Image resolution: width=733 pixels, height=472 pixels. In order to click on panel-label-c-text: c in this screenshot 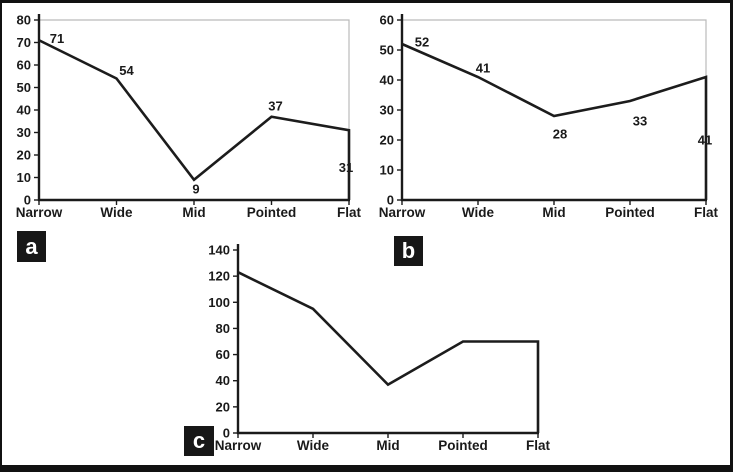, I will do `click(199, 440)`.